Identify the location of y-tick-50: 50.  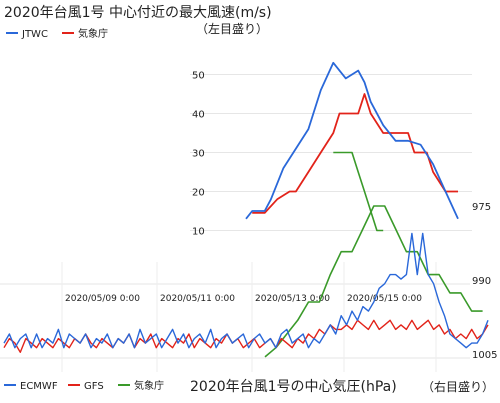
(198, 76).